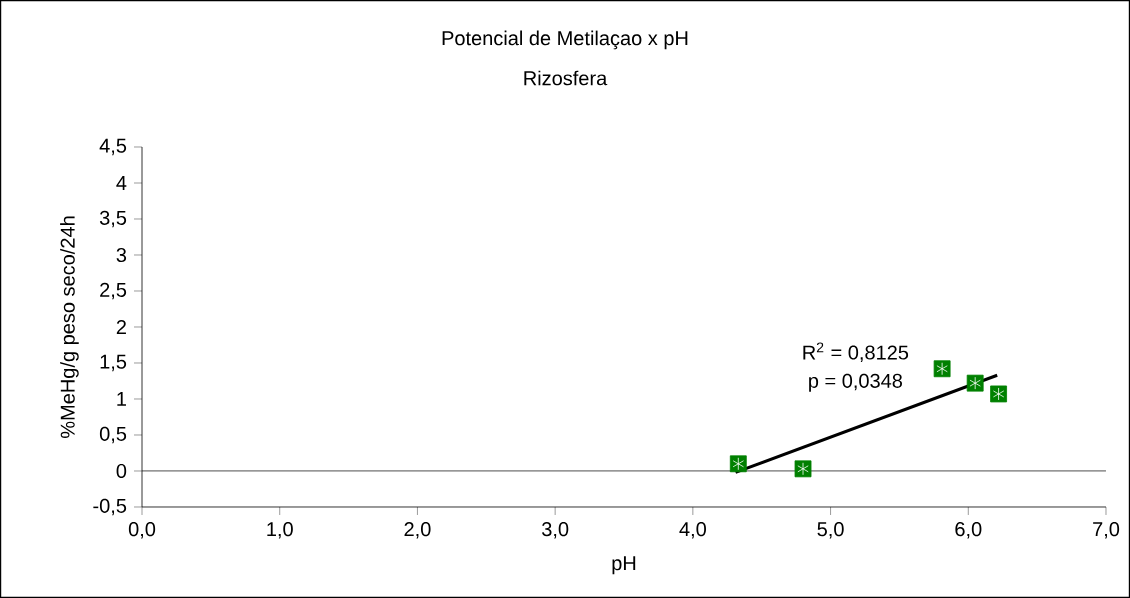  What do you see at coordinates (830, 530) in the screenshot?
I see `x-tick-label: 5,0` at bounding box center [830, 530].